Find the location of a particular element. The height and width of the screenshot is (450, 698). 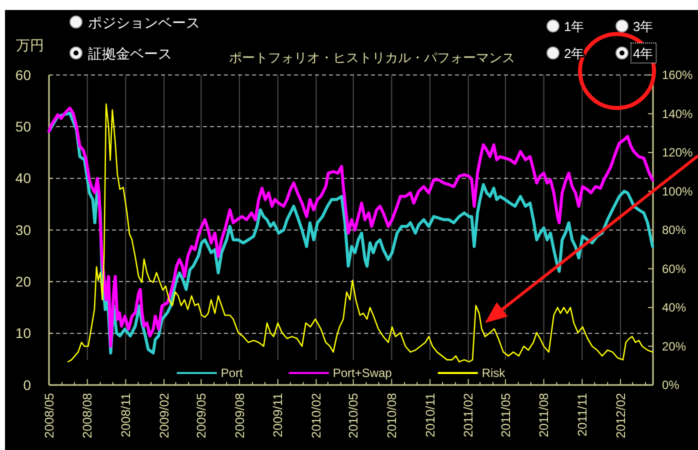

legend-label: Port is located at coordinates (232, 373).